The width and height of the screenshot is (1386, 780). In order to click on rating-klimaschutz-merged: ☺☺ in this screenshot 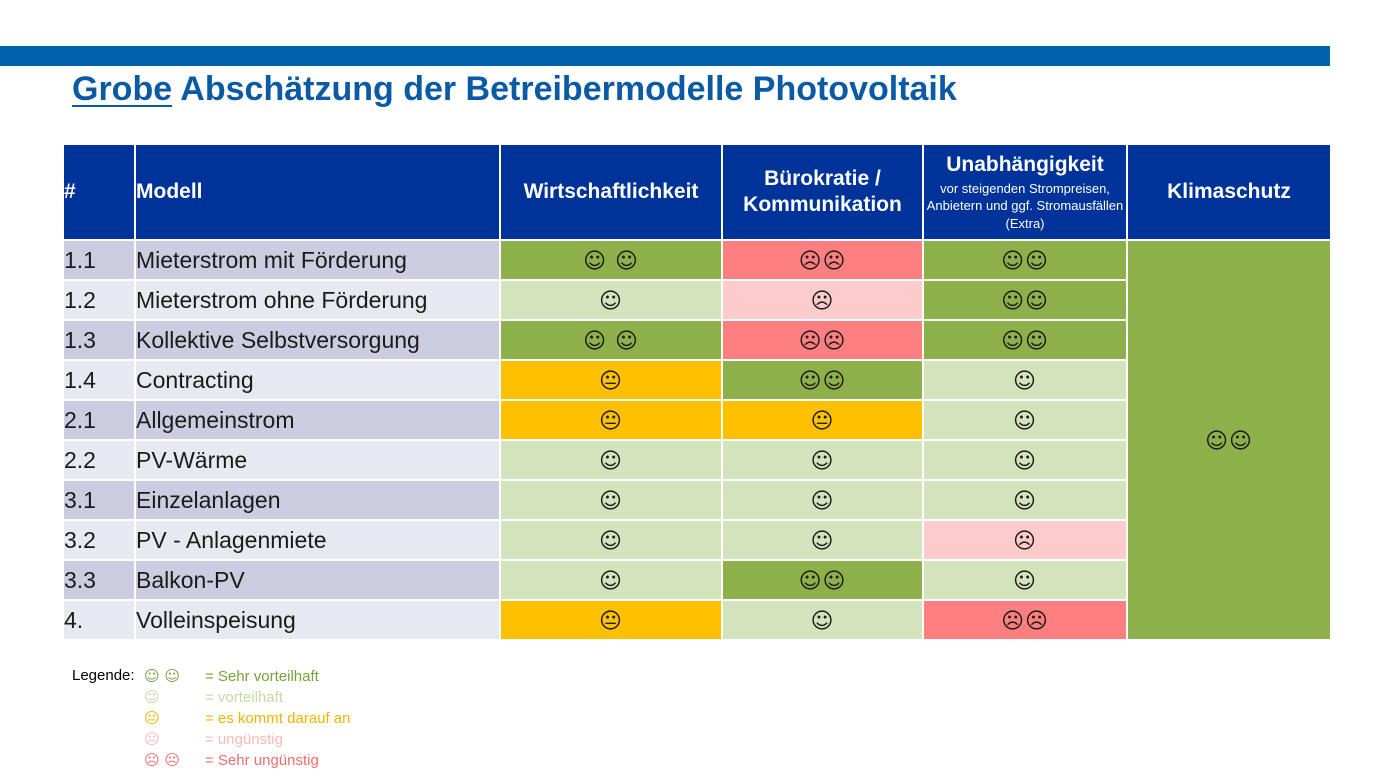, I will do `click(1229, 440)`.